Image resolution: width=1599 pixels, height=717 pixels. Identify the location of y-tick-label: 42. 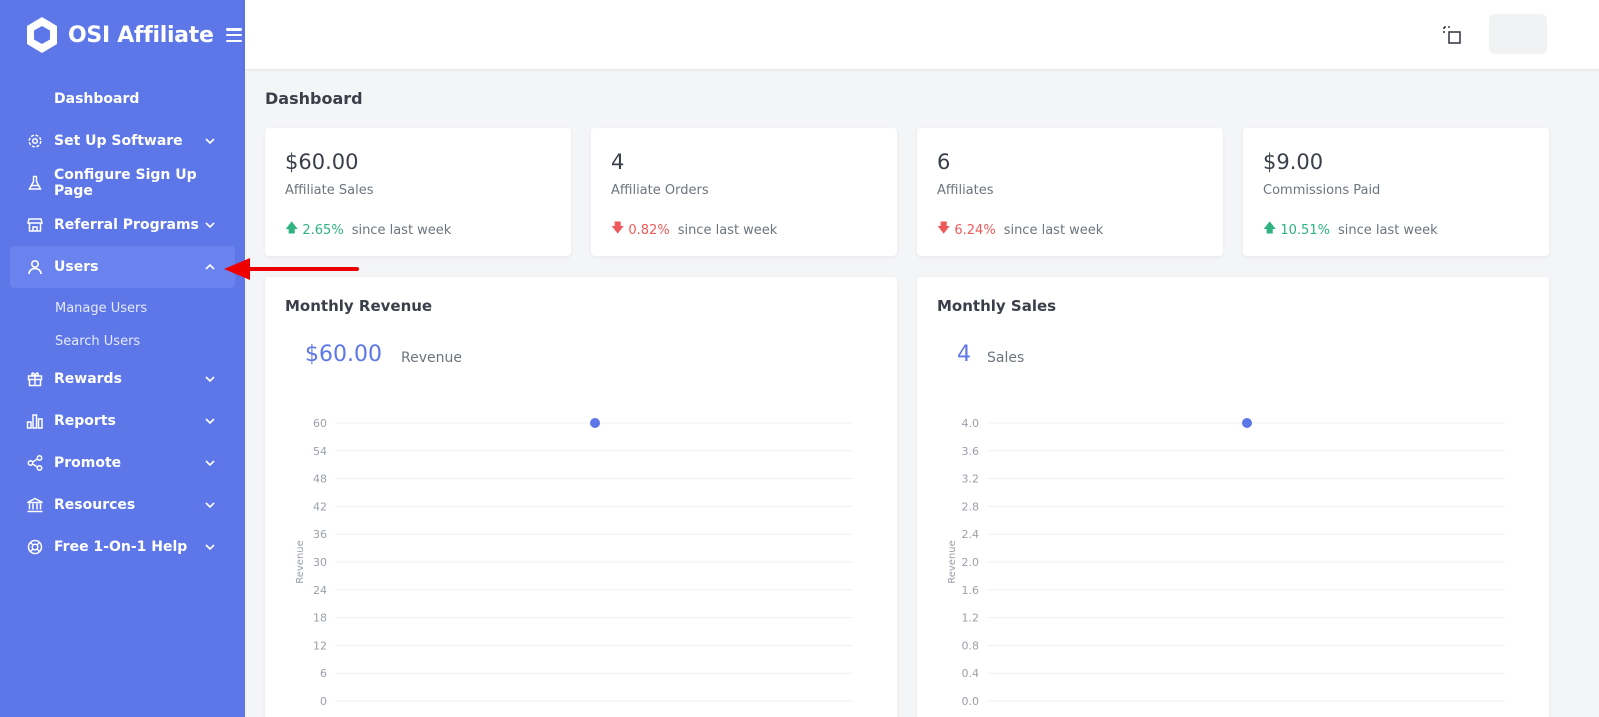
(320, 506).